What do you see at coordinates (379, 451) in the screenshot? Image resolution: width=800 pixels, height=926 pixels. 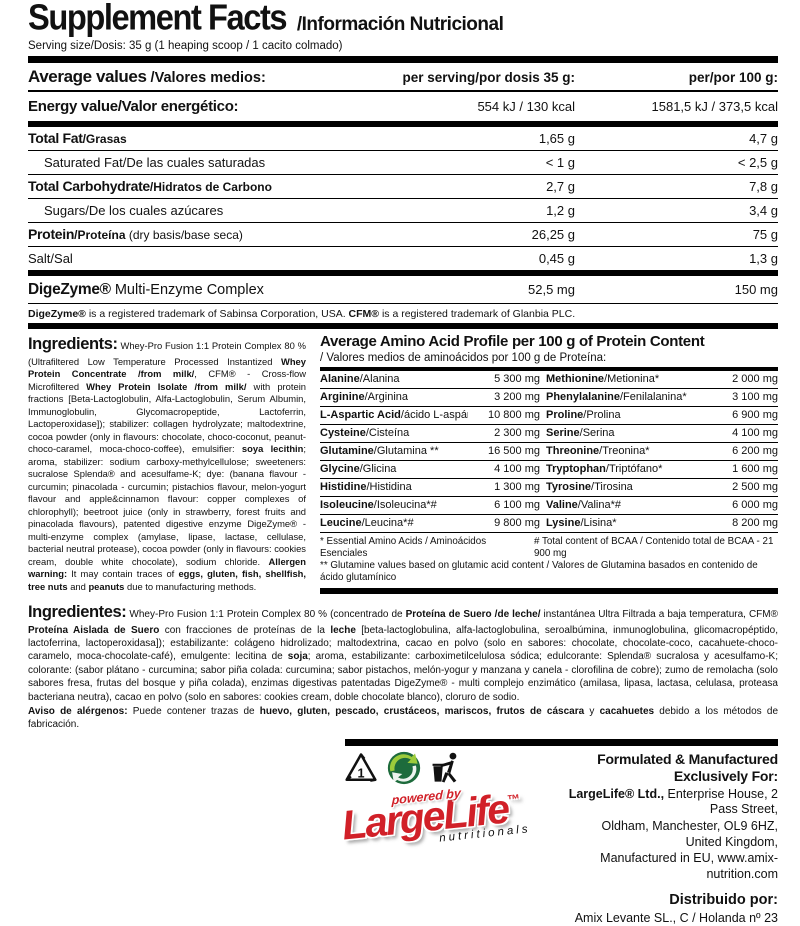 I see `amino-name: Glutamine/Glutamina **` at bounding box center [379, 451].